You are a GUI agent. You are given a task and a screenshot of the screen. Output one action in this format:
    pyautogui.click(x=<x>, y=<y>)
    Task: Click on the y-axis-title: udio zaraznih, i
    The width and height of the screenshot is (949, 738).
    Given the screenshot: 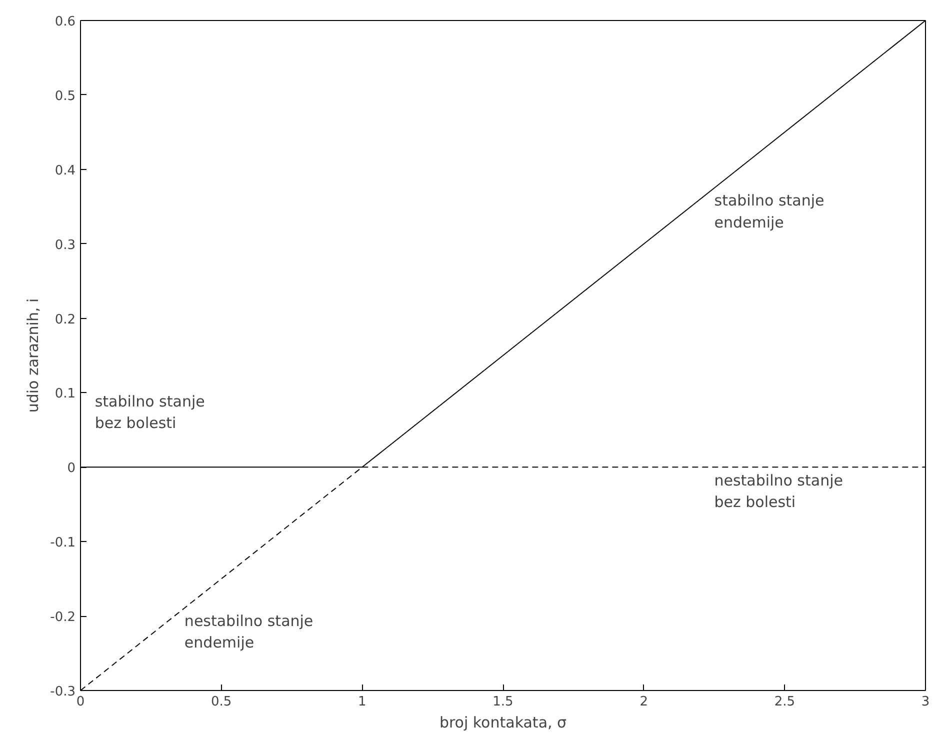 What is the action you would take?
    pyautogui.click(x=33, y=355)
    